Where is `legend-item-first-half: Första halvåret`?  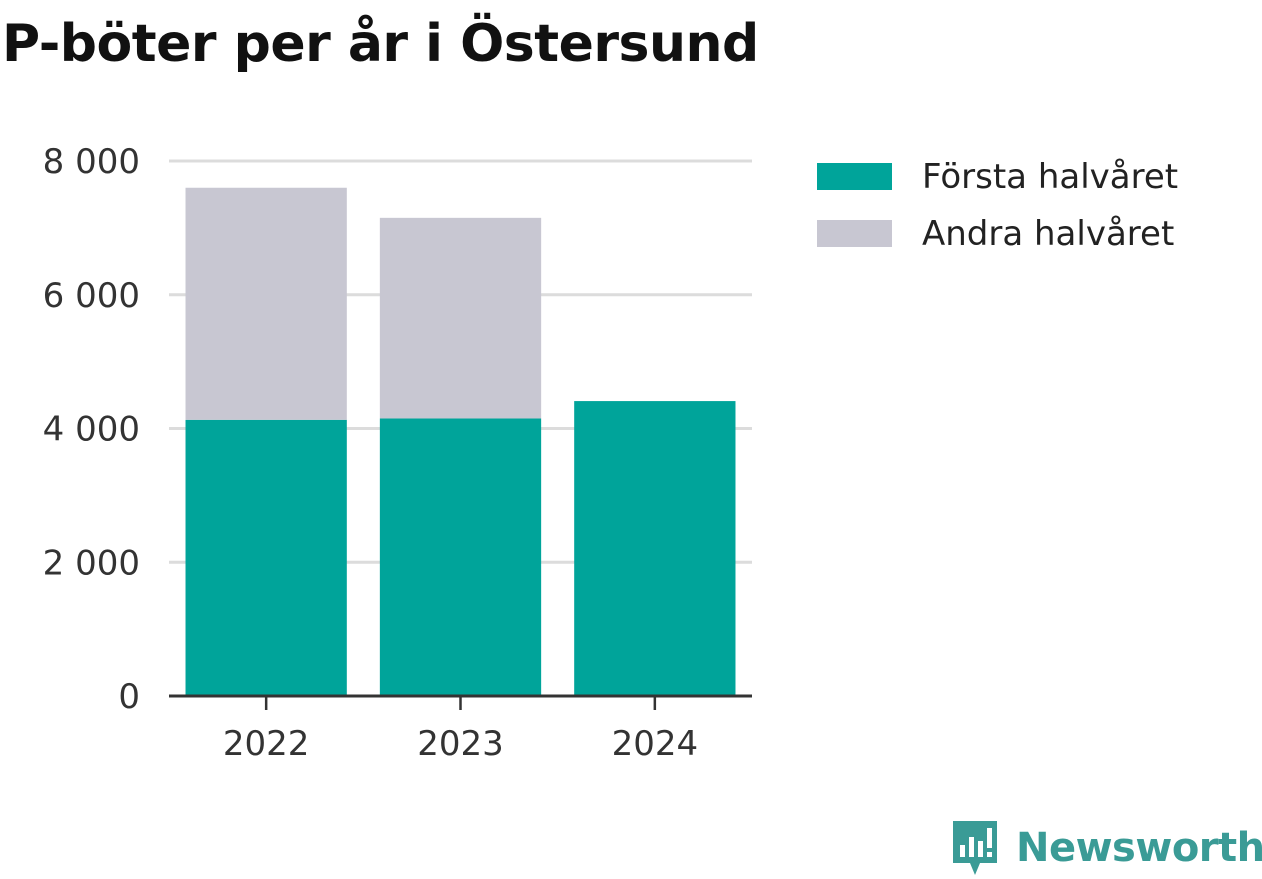
legend-item-first-half: Första halvåret is located at coordinates (997, 176).